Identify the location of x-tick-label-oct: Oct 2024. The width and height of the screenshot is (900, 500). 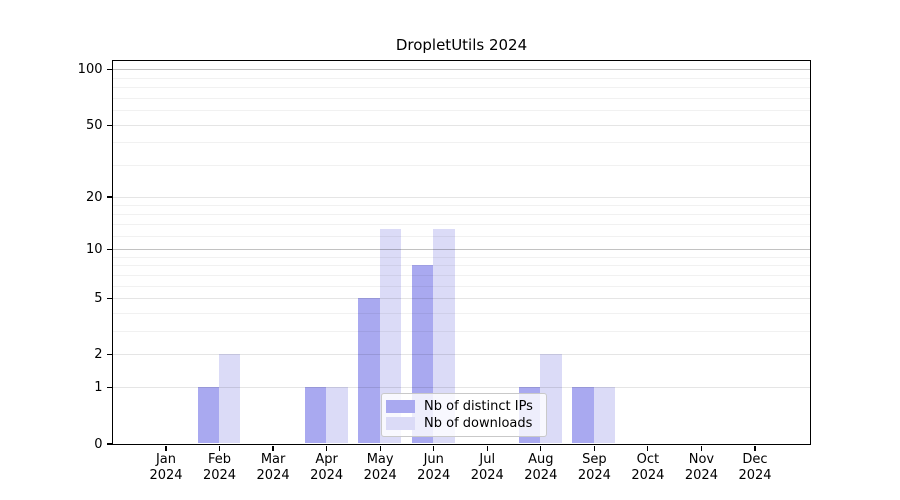
(648, 468).